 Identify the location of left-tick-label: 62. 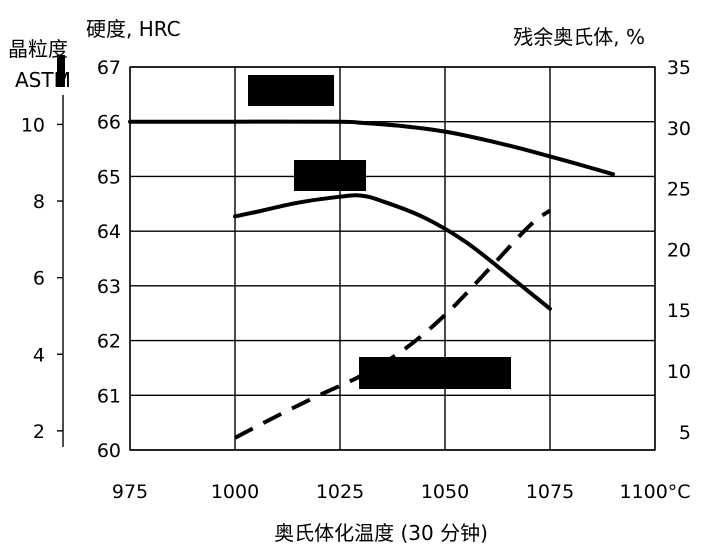
(109, 342).